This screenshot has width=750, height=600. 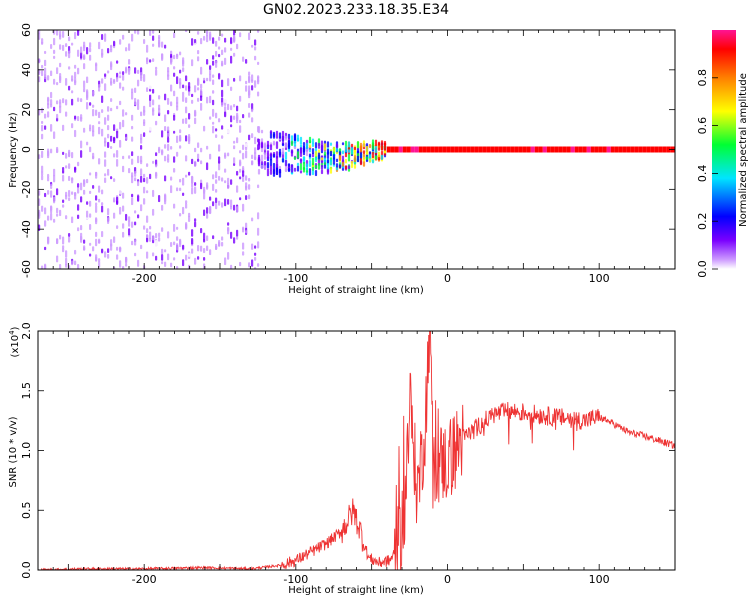 What do you see at coordinates (144, 579) in the screenshot?
I see `x-tick-label: -200` at bounding box center [144, 579].